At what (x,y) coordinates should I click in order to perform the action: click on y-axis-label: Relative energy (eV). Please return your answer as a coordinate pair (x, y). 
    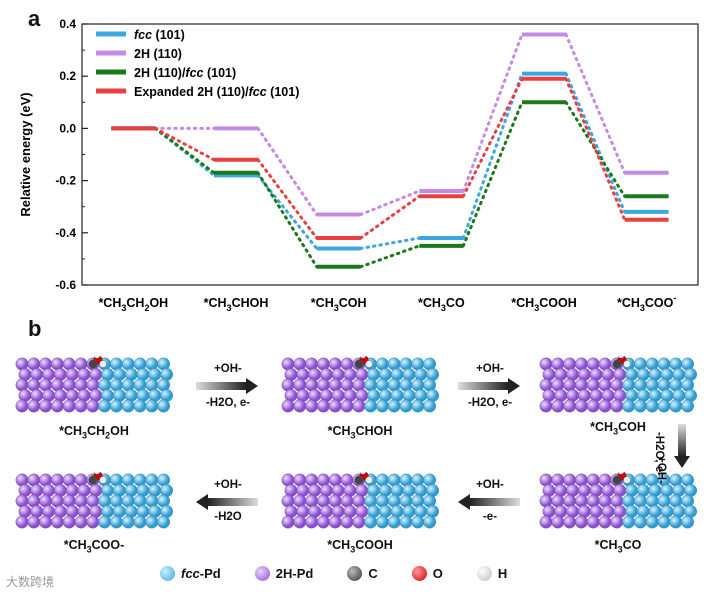
    Looking at the image, I should click on (25, 154).